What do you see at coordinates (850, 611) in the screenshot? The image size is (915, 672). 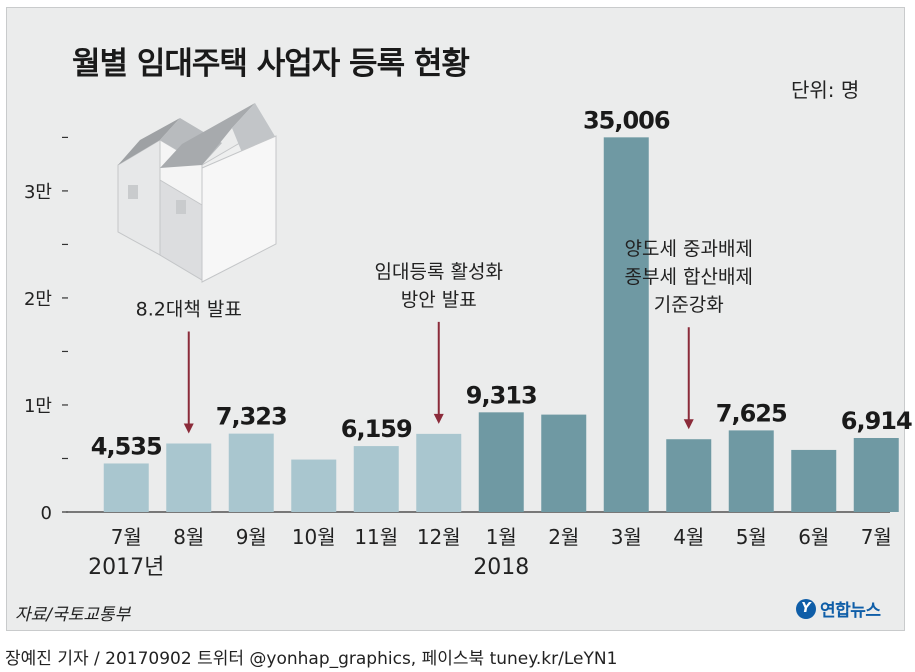 I see `logo-text: 연합뉴스` at bounding box center [850, 611].